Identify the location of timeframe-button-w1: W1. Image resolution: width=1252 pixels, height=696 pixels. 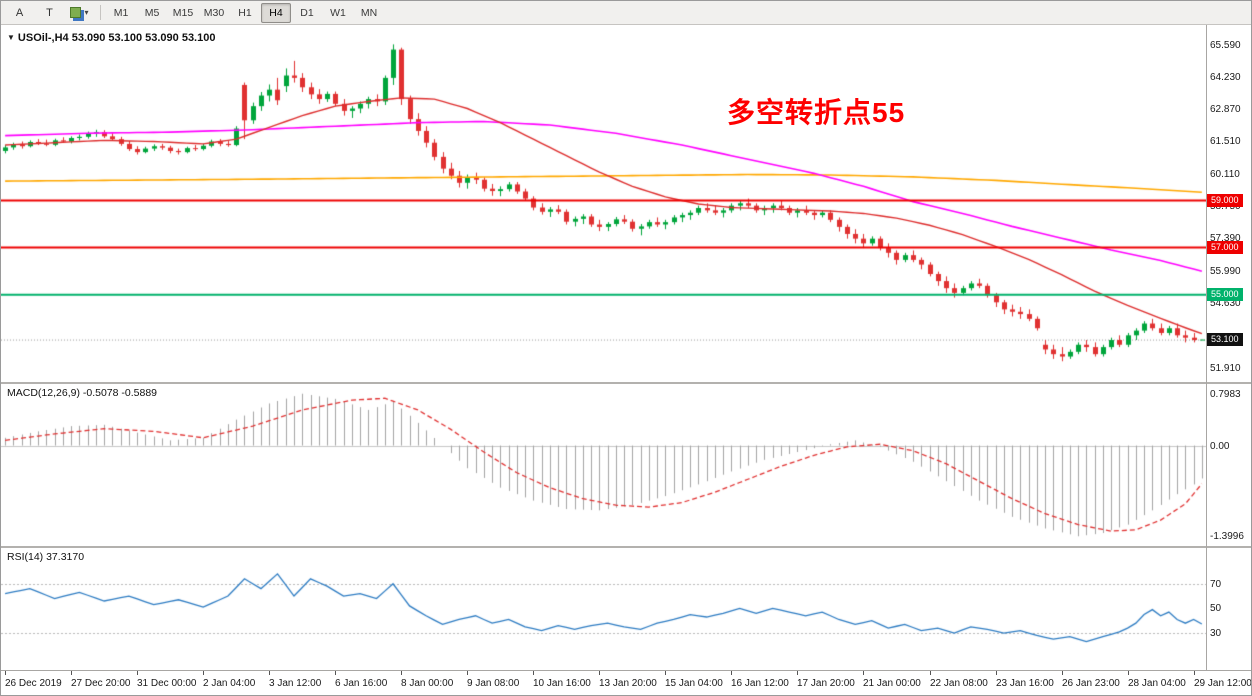
(338, 12).